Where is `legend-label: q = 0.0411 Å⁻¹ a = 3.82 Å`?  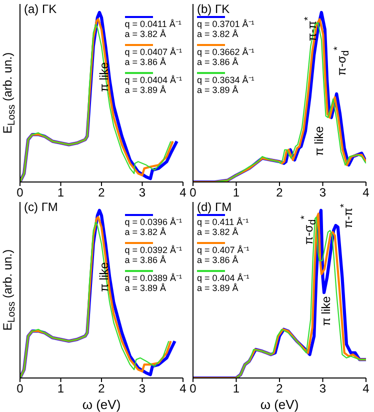
legend-label: q = 0.0411 Å⁻¹ a = 3.82 Å is located at coordinates (153, 29).